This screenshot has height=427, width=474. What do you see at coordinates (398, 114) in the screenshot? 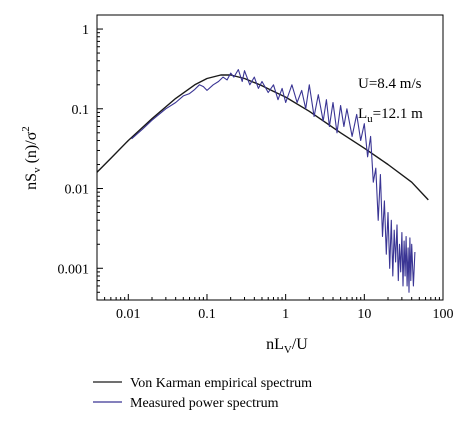
I see `annotation-length-scale-tail: =12.1 m` at bounding box center [398, 114].